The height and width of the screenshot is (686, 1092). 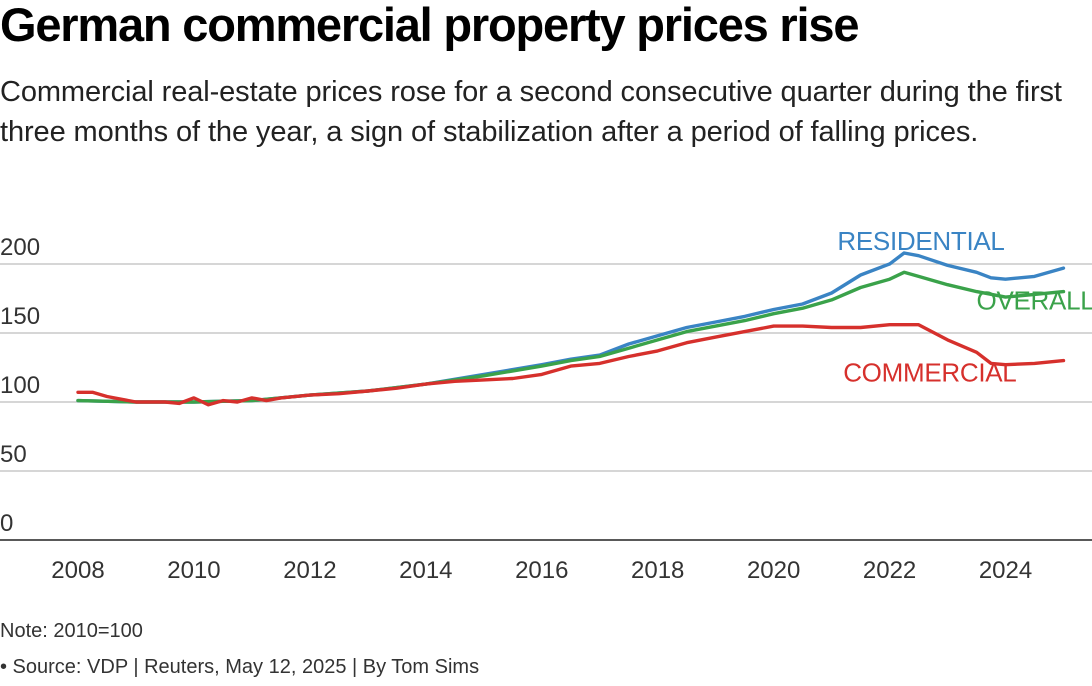 I want to click on x-tick-label-2018: 2018, so click(x=657, y=570).